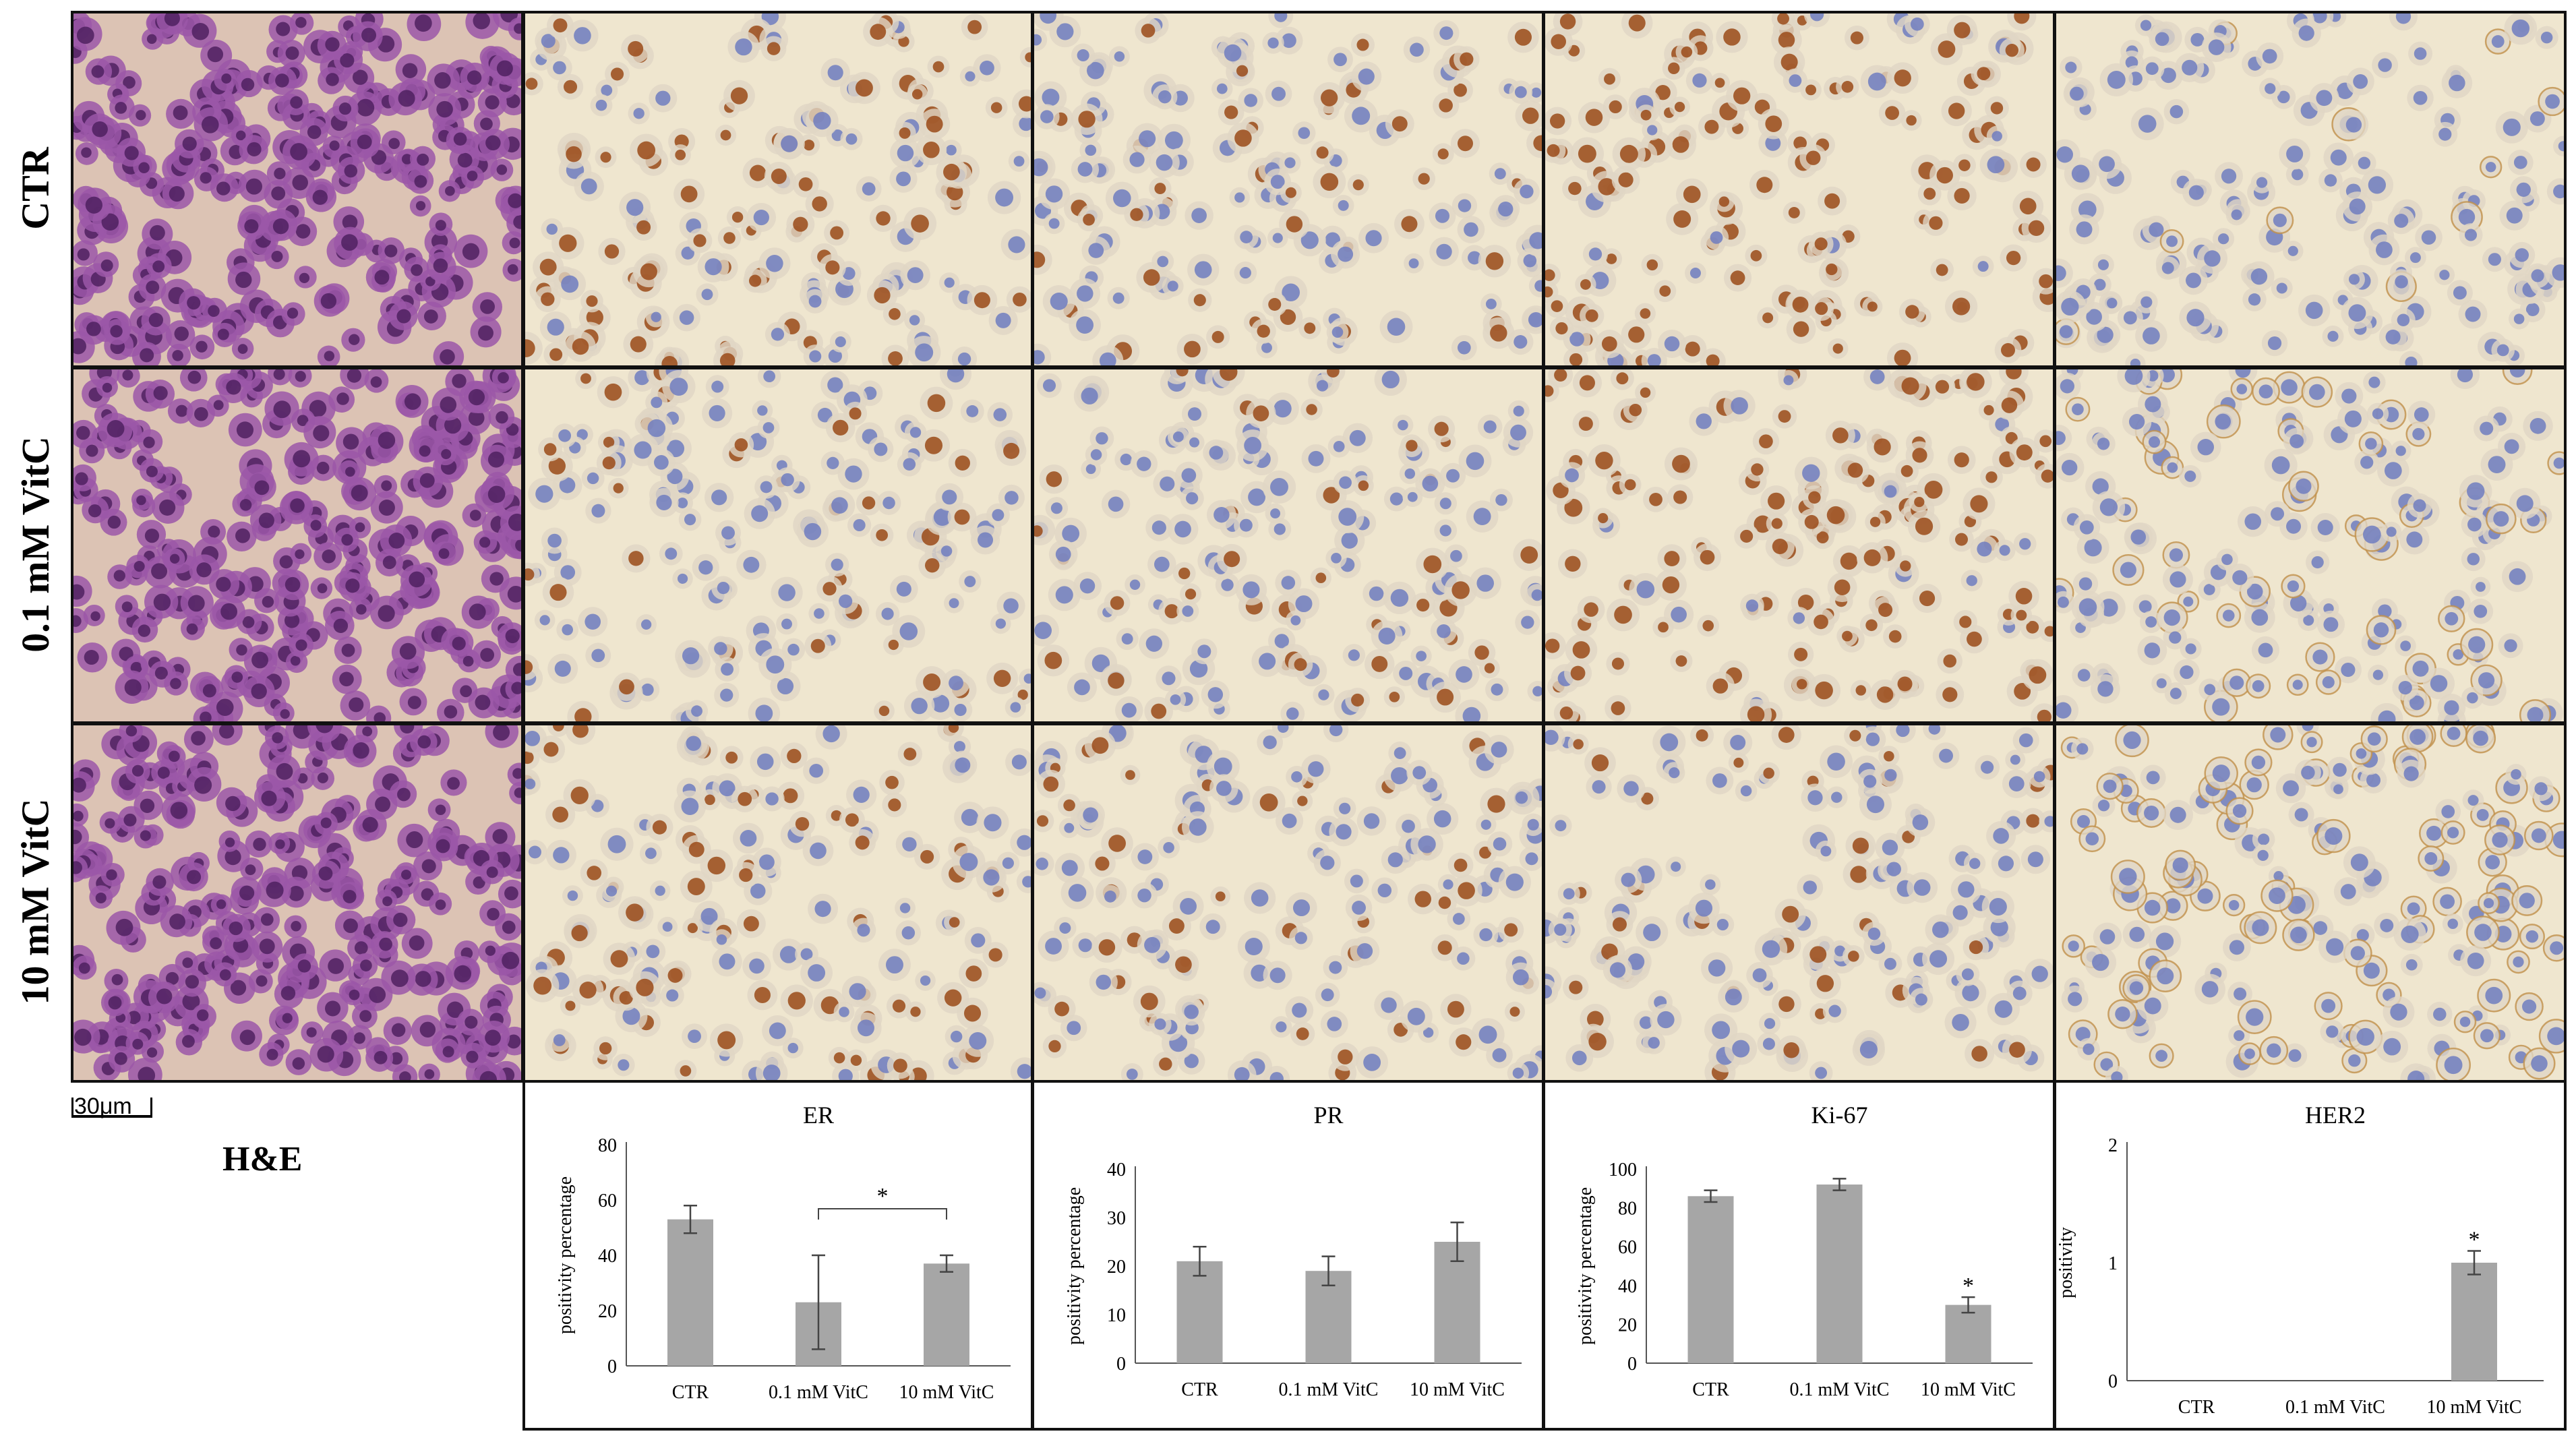 Image resolution: width=2576 pixels, height=1440 pixels. I want to click on scale-bar, so click(111, 1108).